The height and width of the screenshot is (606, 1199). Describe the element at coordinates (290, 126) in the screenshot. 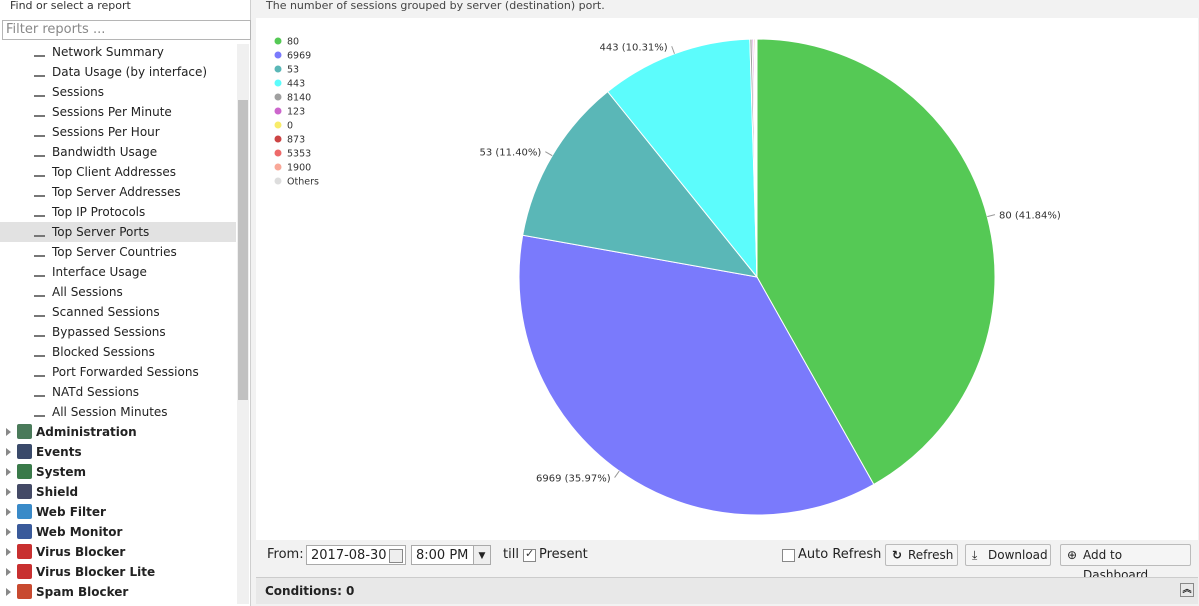

I see `legend-label: 0` at that location.